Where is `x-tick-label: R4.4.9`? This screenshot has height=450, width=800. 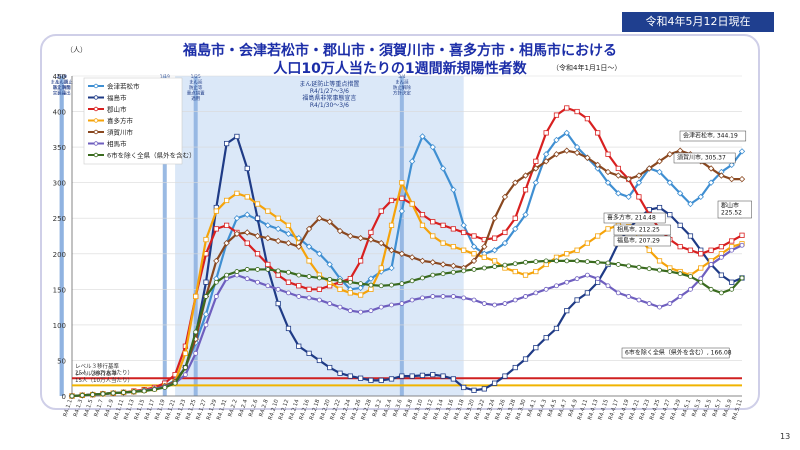
x-tick-label: R4.4.9 is located at coordinates (573, 407).